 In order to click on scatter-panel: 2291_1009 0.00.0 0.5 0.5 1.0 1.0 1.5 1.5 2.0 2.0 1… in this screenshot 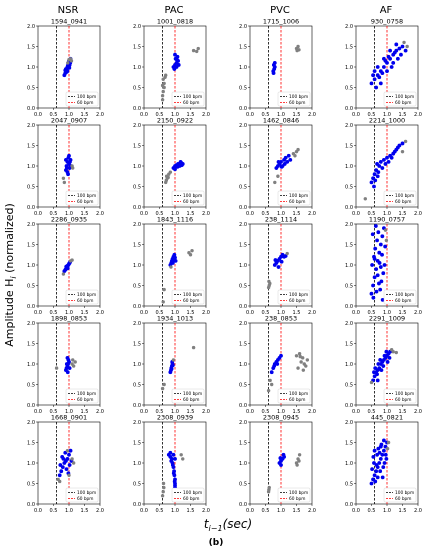, I will do `click(383, 365)`.